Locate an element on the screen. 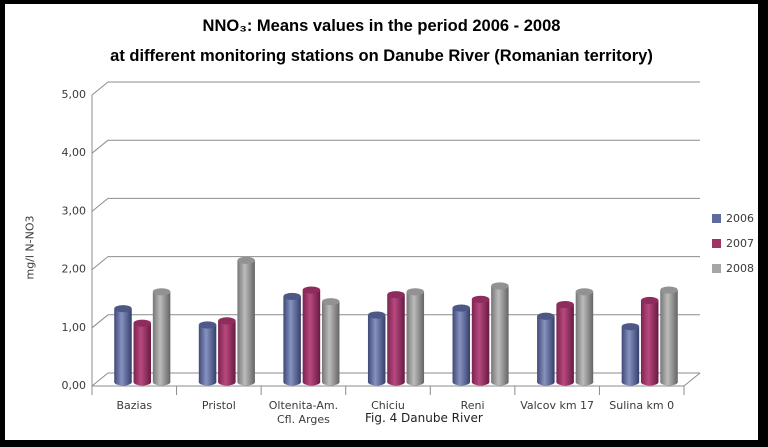  bar-2008-bazias is located at coordinates (161, 336).